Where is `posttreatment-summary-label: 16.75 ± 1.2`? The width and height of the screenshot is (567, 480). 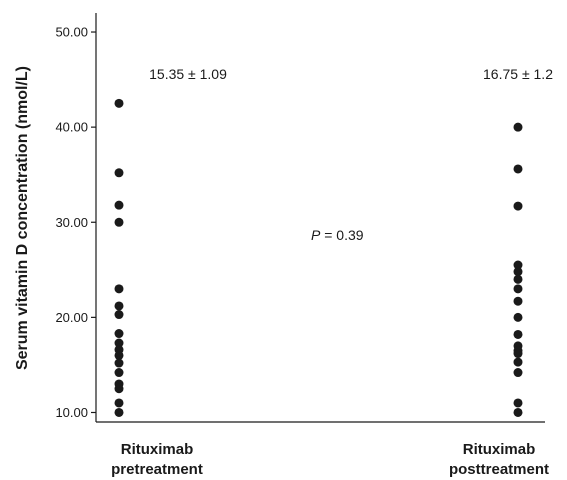 posttreatment-summary-label: 16.75 ± 1.2 is located at coordinates (518, 74).